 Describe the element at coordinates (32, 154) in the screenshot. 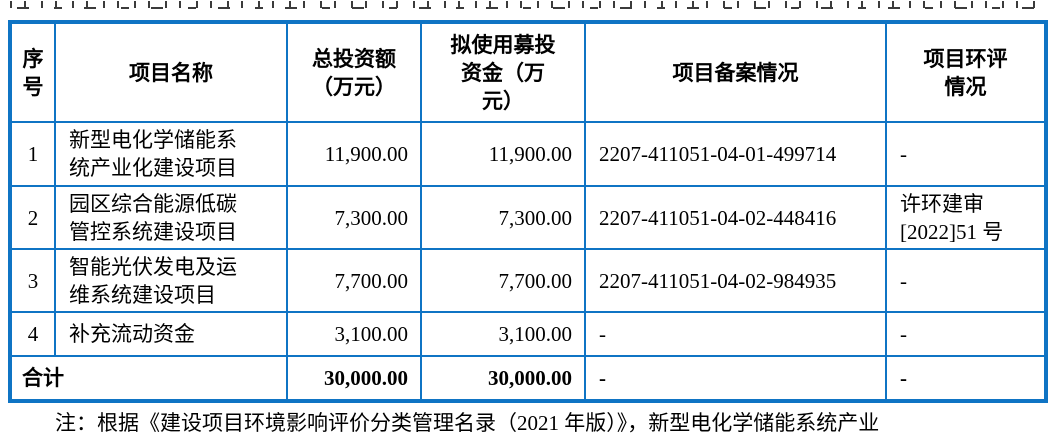

I see `cell-serial-no: 1` at that location.